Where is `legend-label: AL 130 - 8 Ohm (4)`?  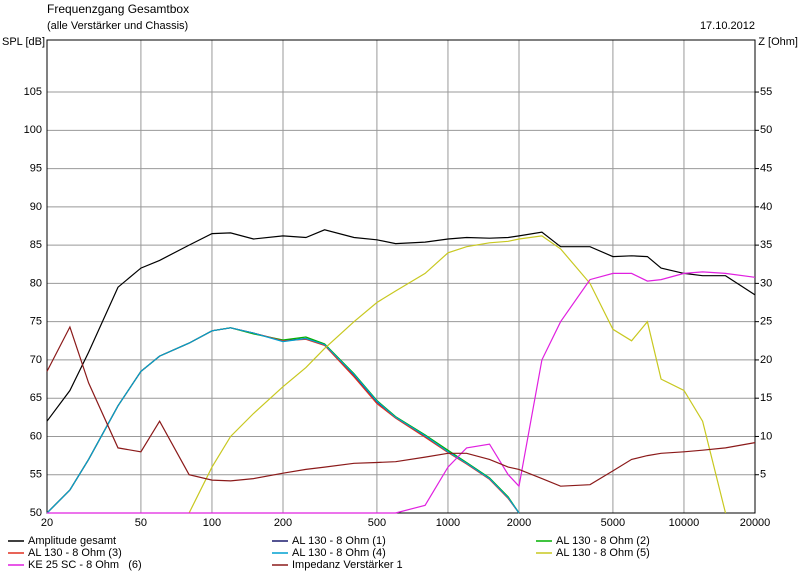
legend-label: AL 130 - 8 Ohm (4) is located at coordinates (339, 553).